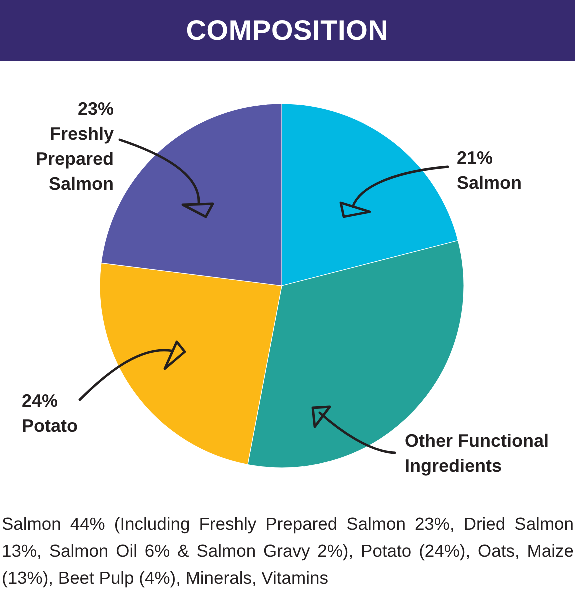  What do you see at coordinates (477, 453) in the screenshot?
I see `slice-label: Other Functional Ingredients` at bounding box center [477, 453].